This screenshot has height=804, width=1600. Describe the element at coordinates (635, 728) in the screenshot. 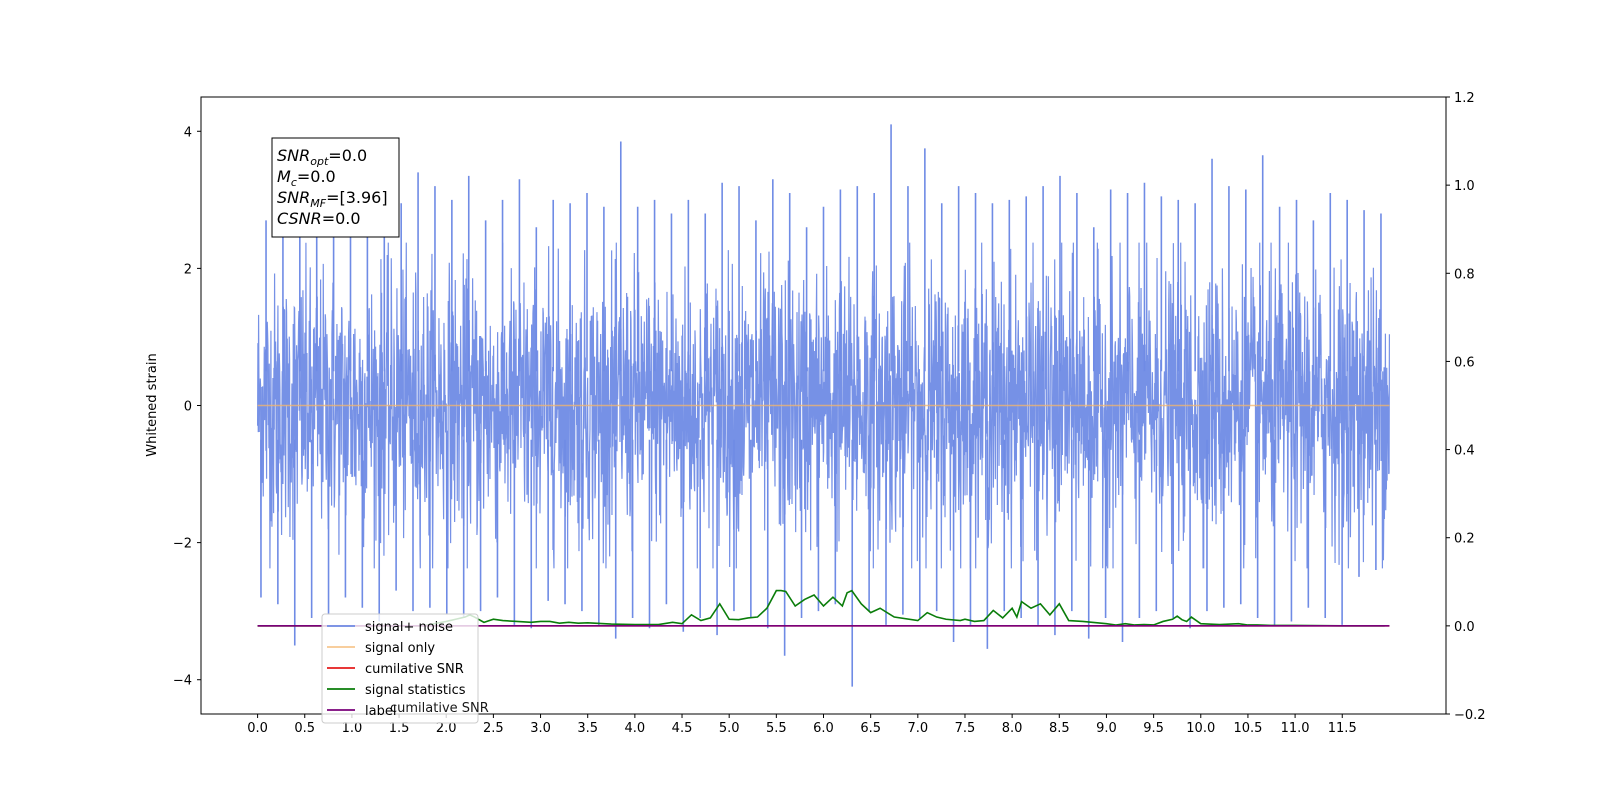

I see `x-tick-label: 4.0` at that location.